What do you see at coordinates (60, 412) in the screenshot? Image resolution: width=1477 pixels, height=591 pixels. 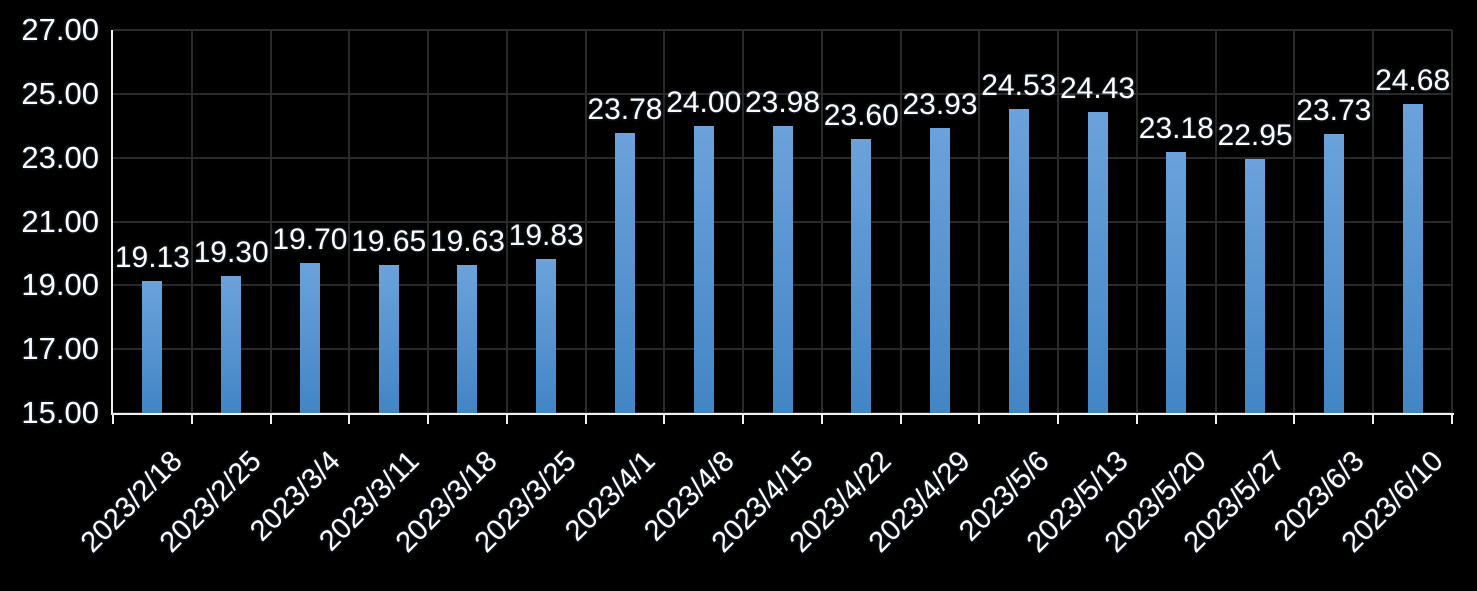 I see `y-axis-tick-label: 15.00` at bounding box center [60, 412].